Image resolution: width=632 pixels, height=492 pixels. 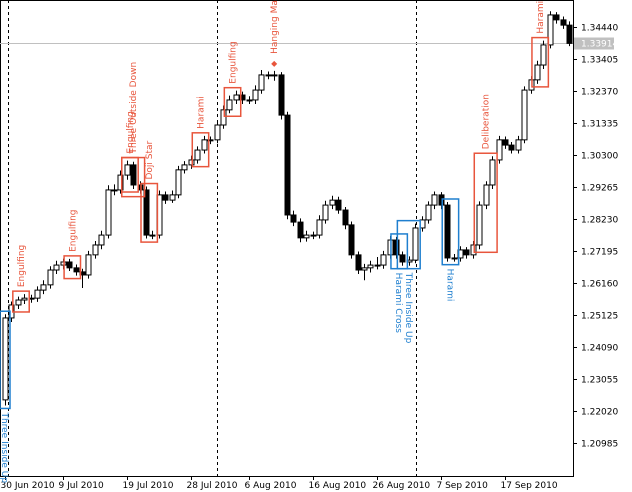 What do you see at coordinates (599, 221) in the screenshot?
I see `y-tick-label: 1.28230` at bounding box center [599, 221].